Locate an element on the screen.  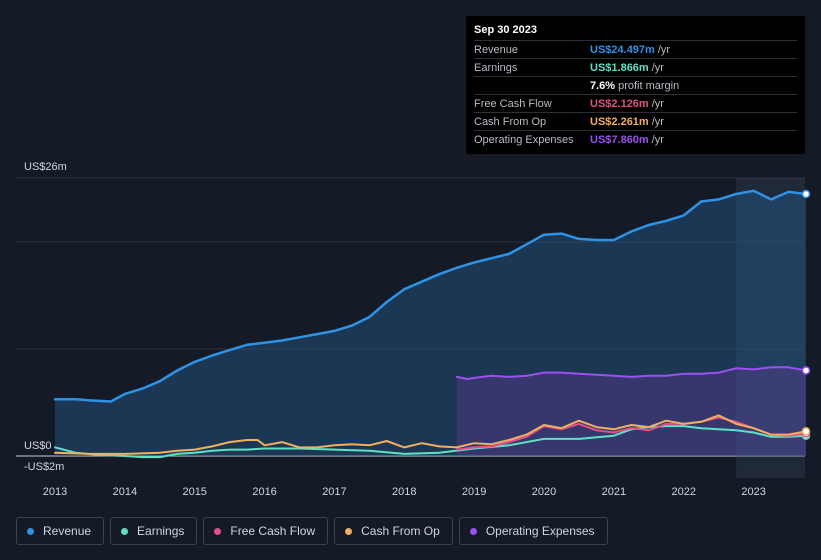
legend-item-revenue: Revenue is located at coordinates (60, 531).